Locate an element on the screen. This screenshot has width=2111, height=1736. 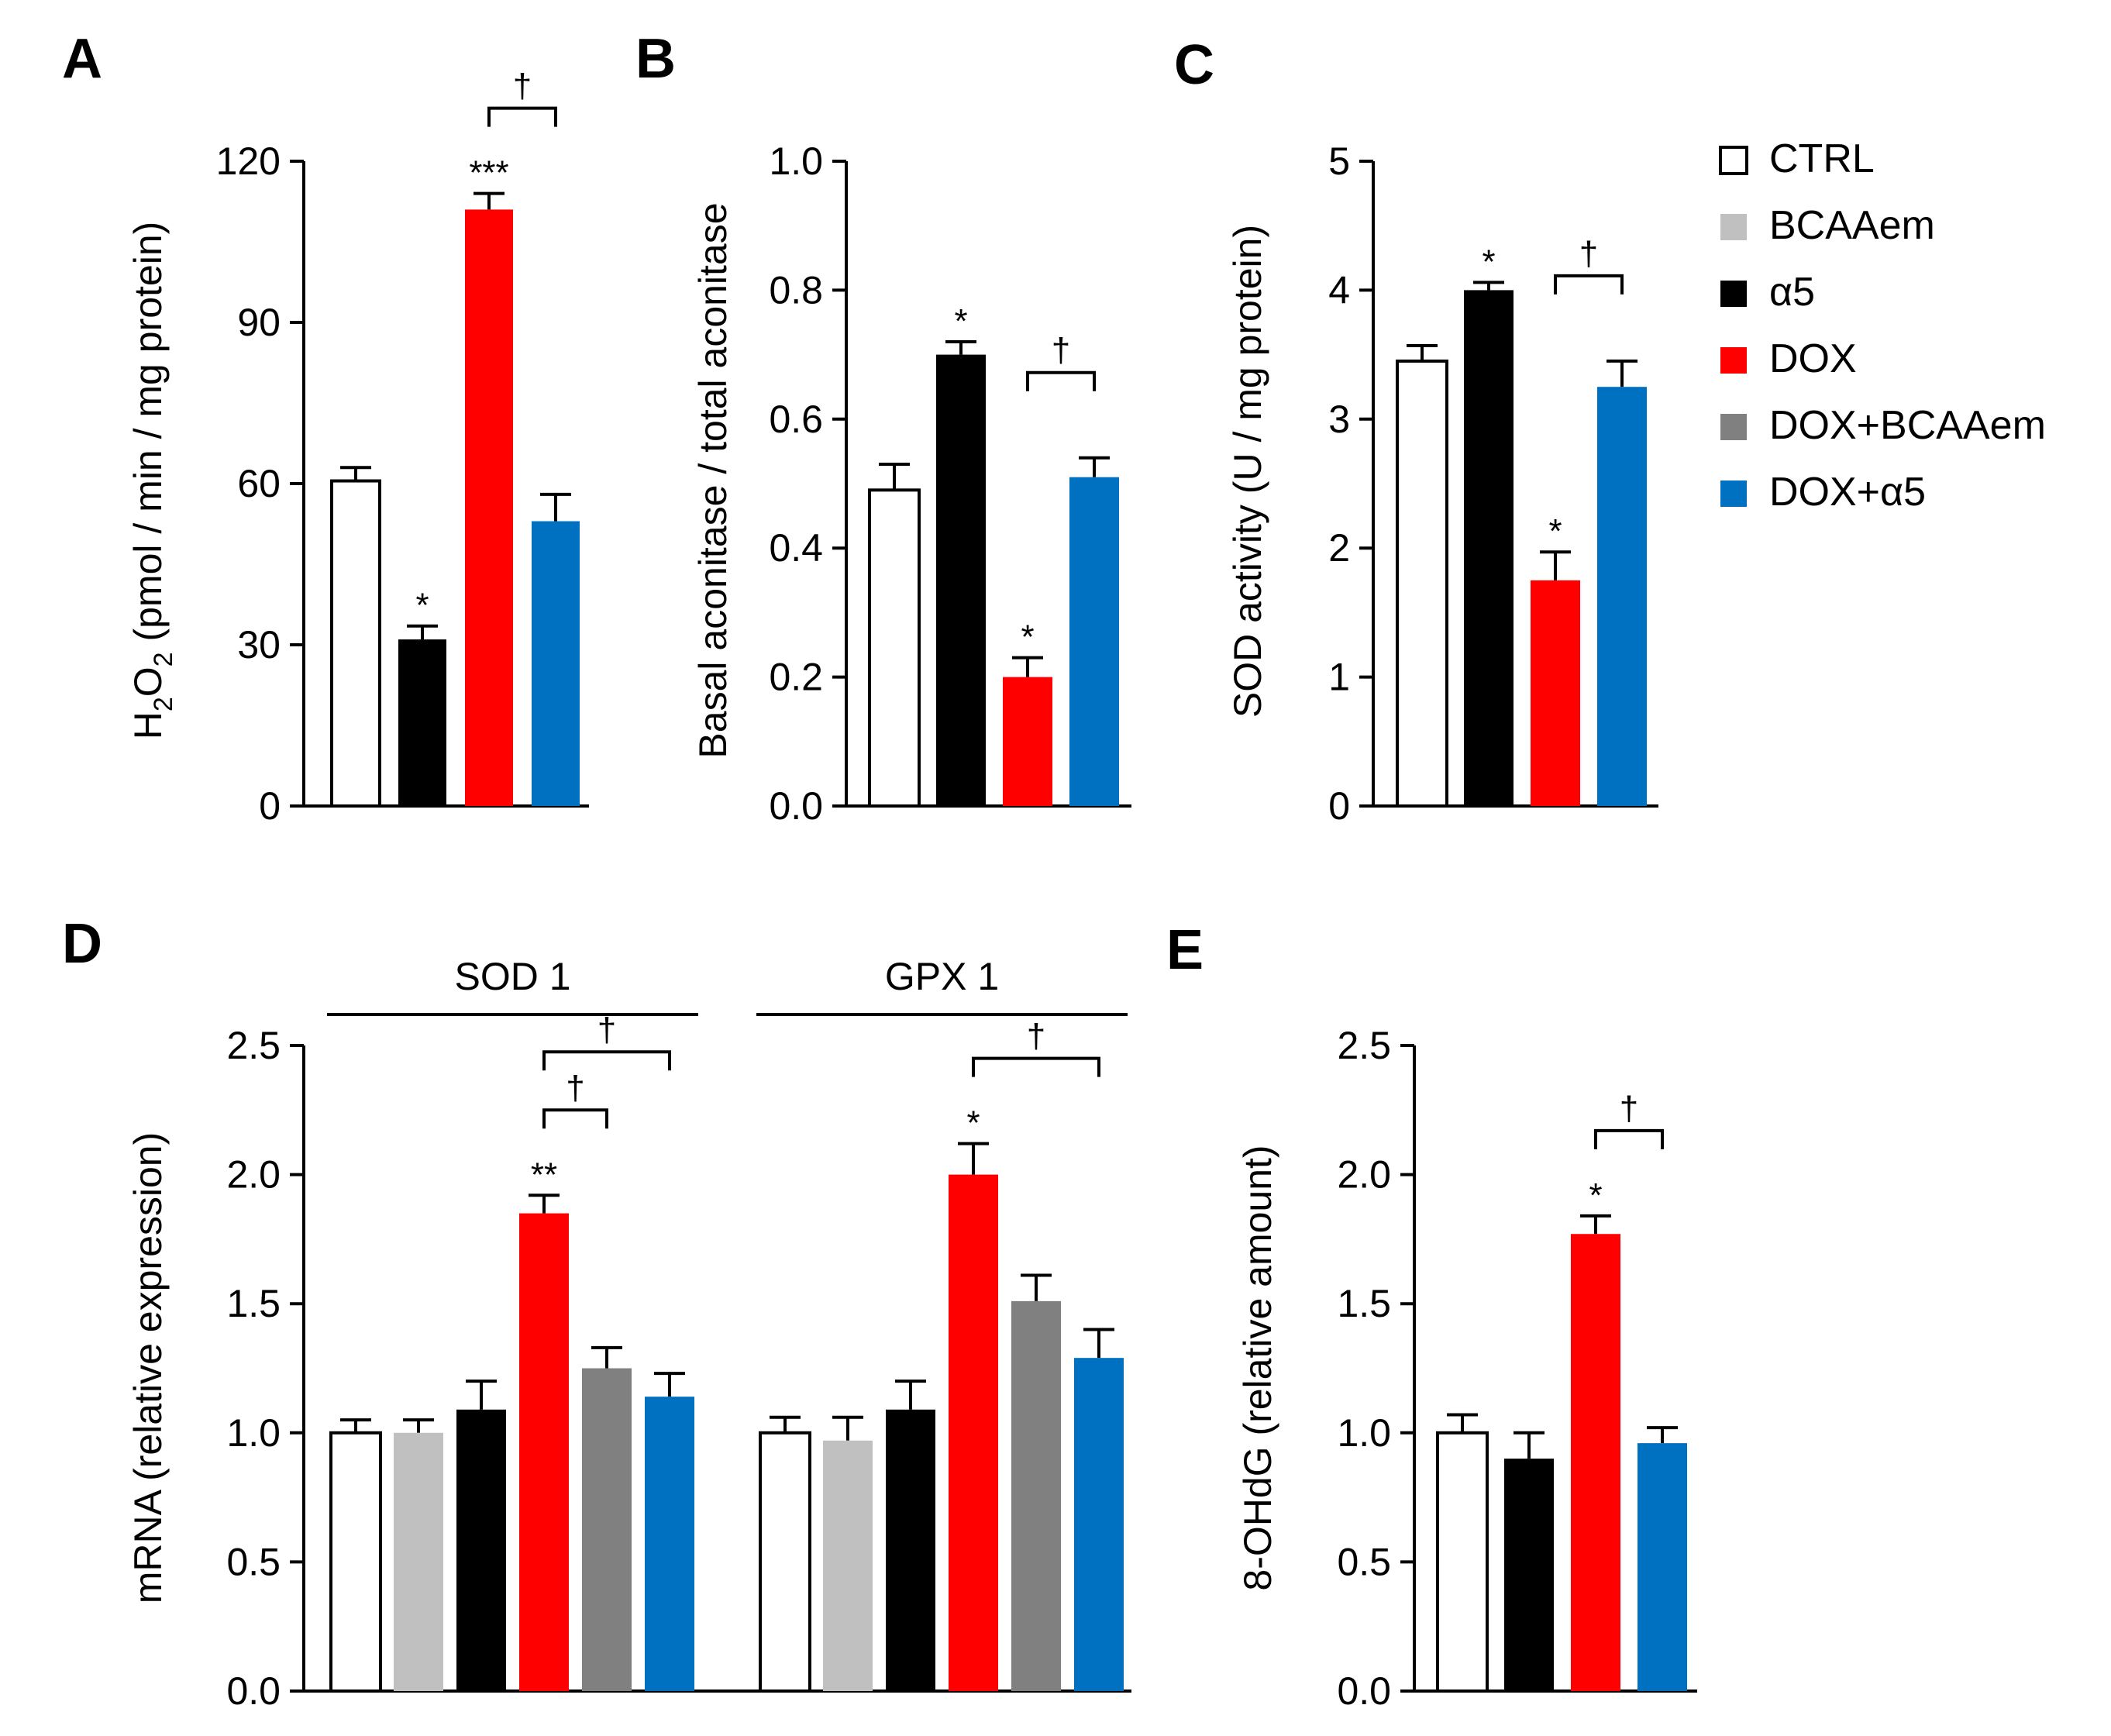
y-tick-label: 4 is located at coordinates (1339, 290).